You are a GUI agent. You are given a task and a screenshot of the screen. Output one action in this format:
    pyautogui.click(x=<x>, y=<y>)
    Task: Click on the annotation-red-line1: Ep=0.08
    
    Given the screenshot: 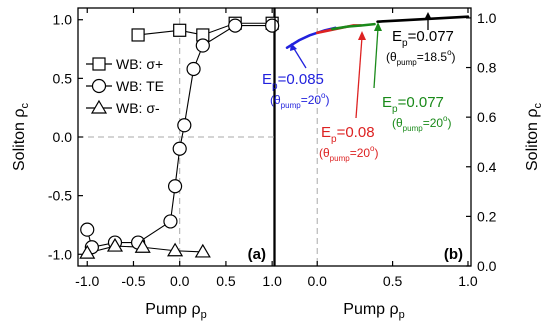 What is the action you would take?
    pyautogui.click(x=348, y=134)
    